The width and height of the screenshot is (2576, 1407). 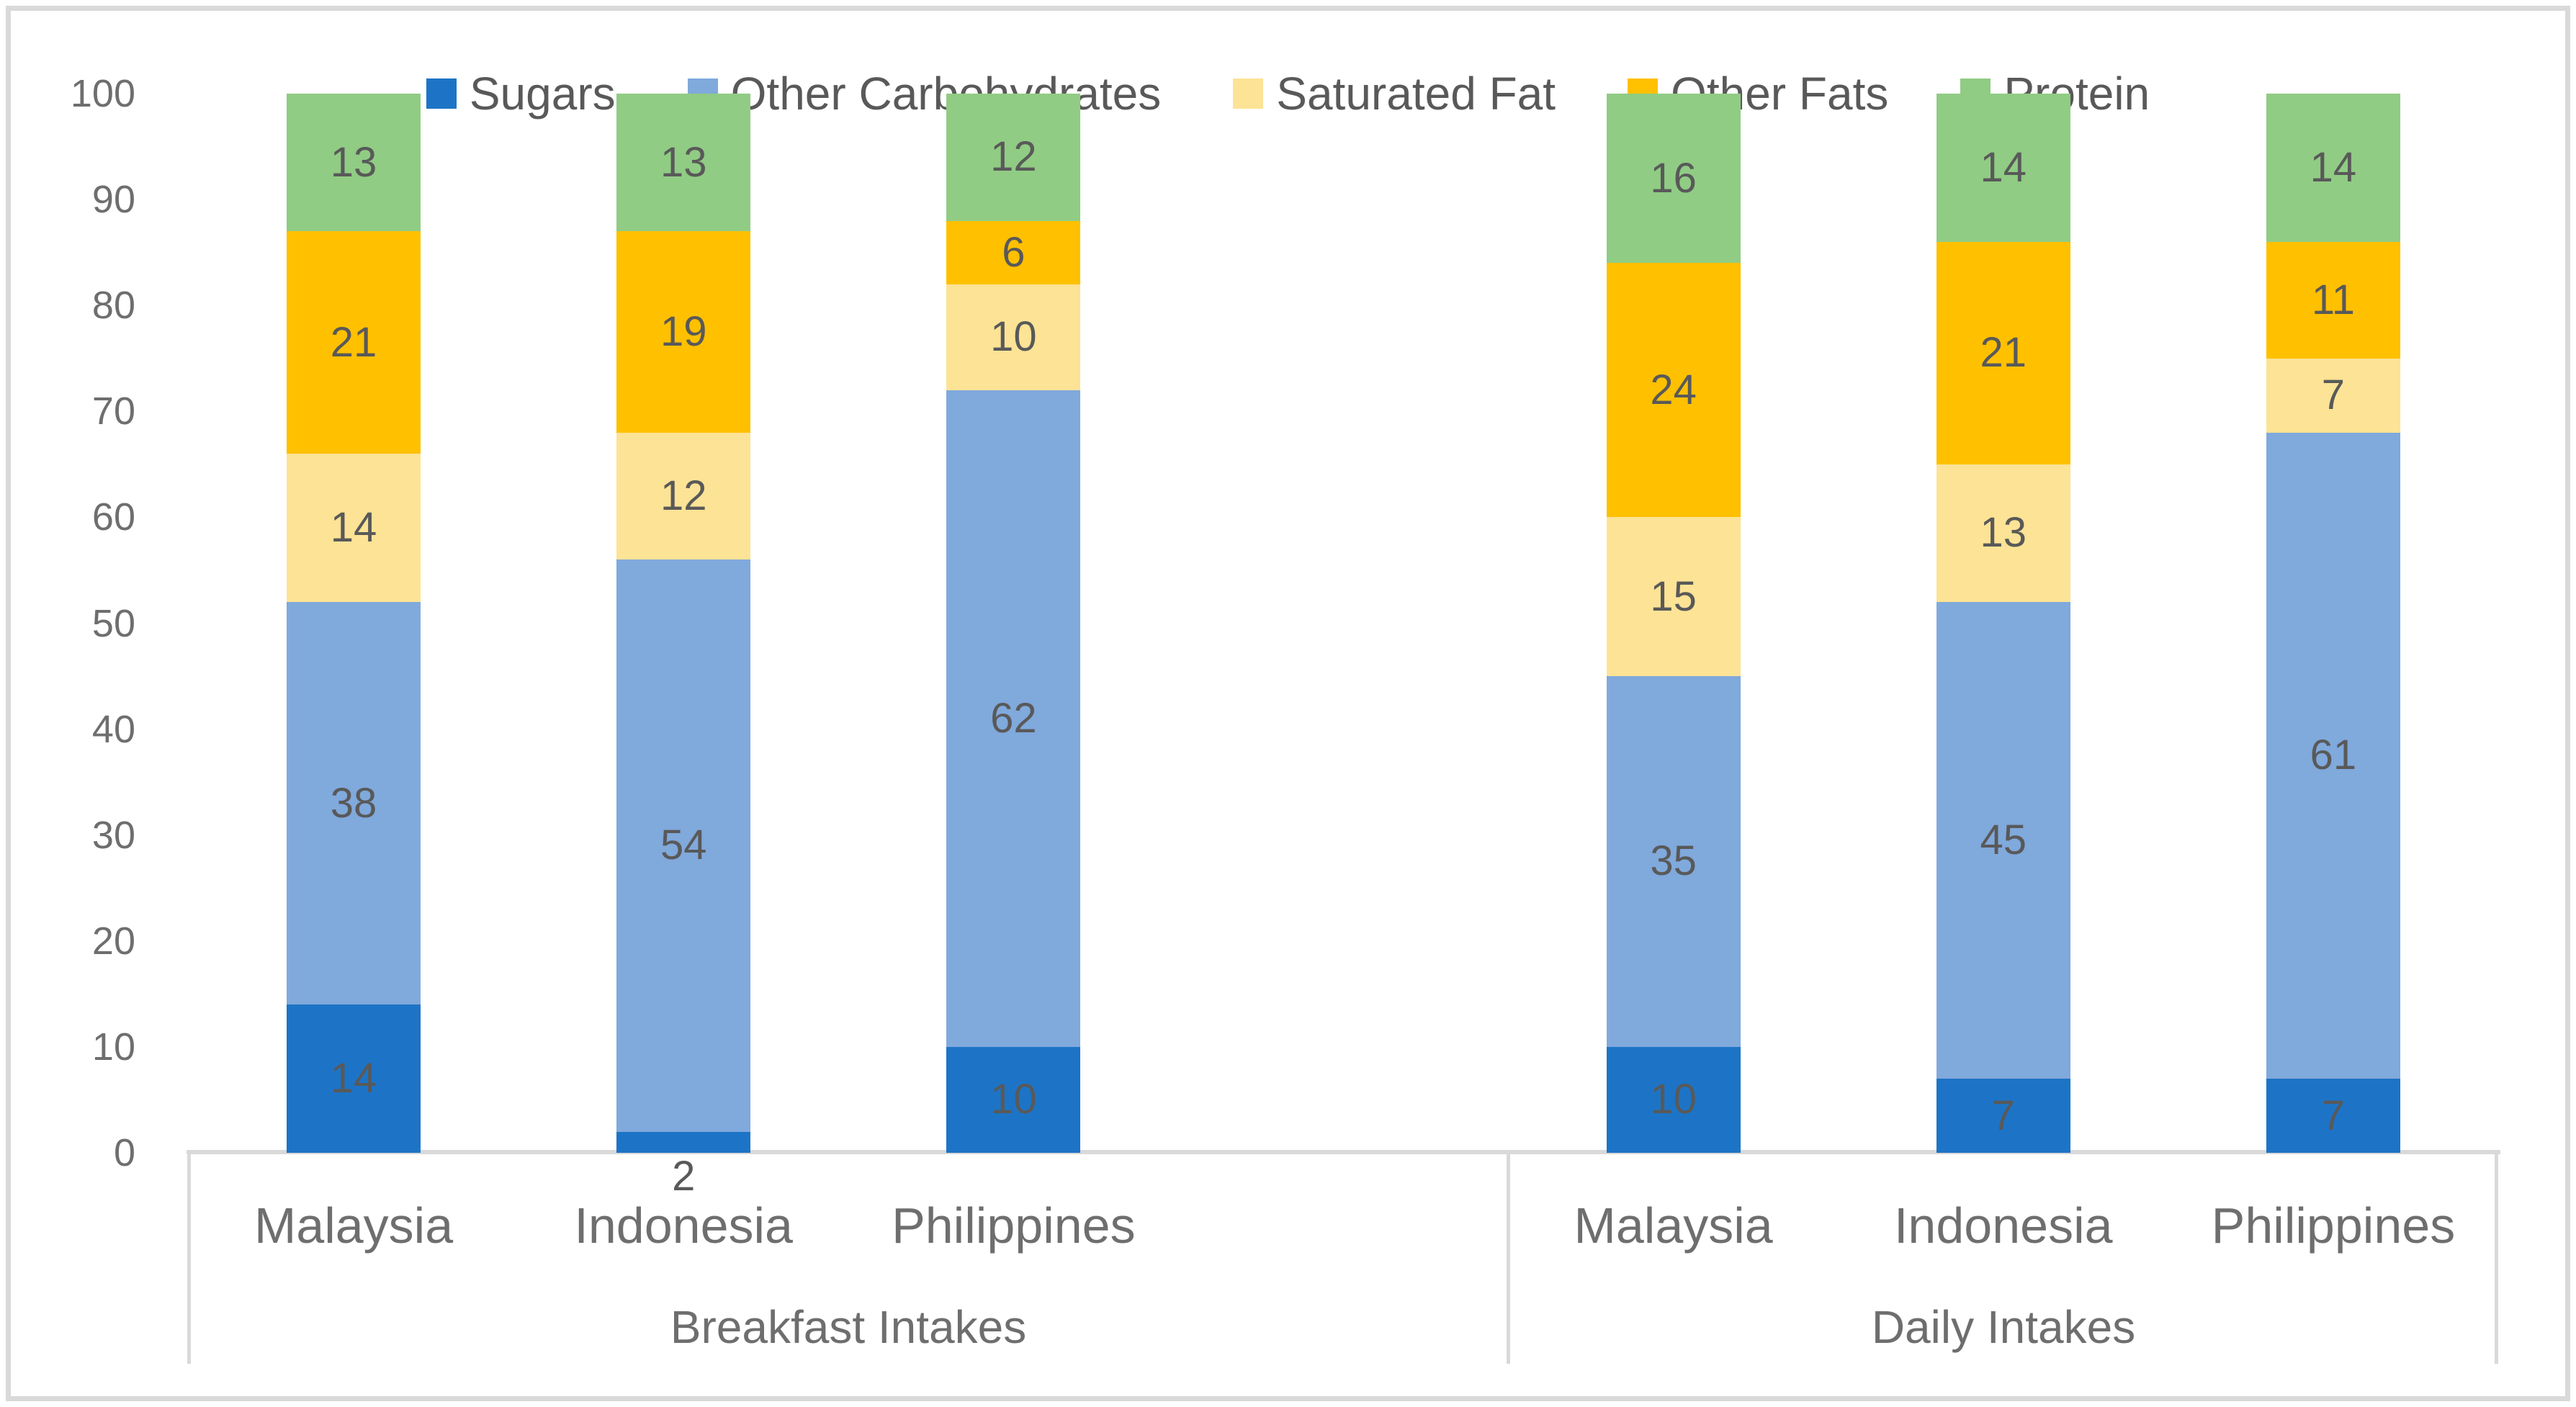 I want to click on bar-segment-saturated-fat: 7, so click(x=2333, y=395).